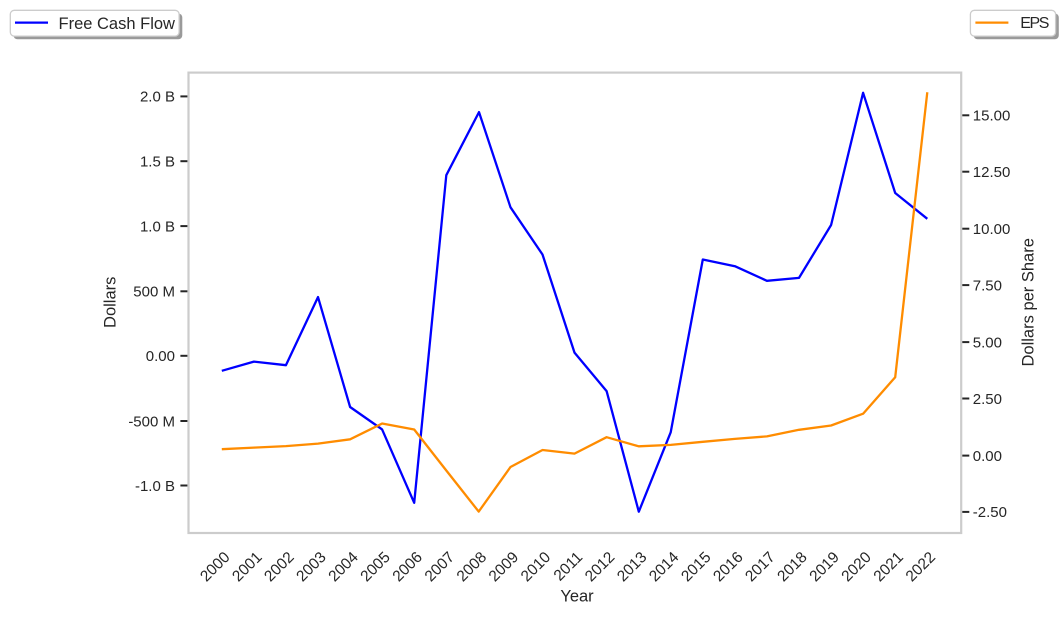  I want to click on svg-text: Free Cash Flow, so click(117, 24).